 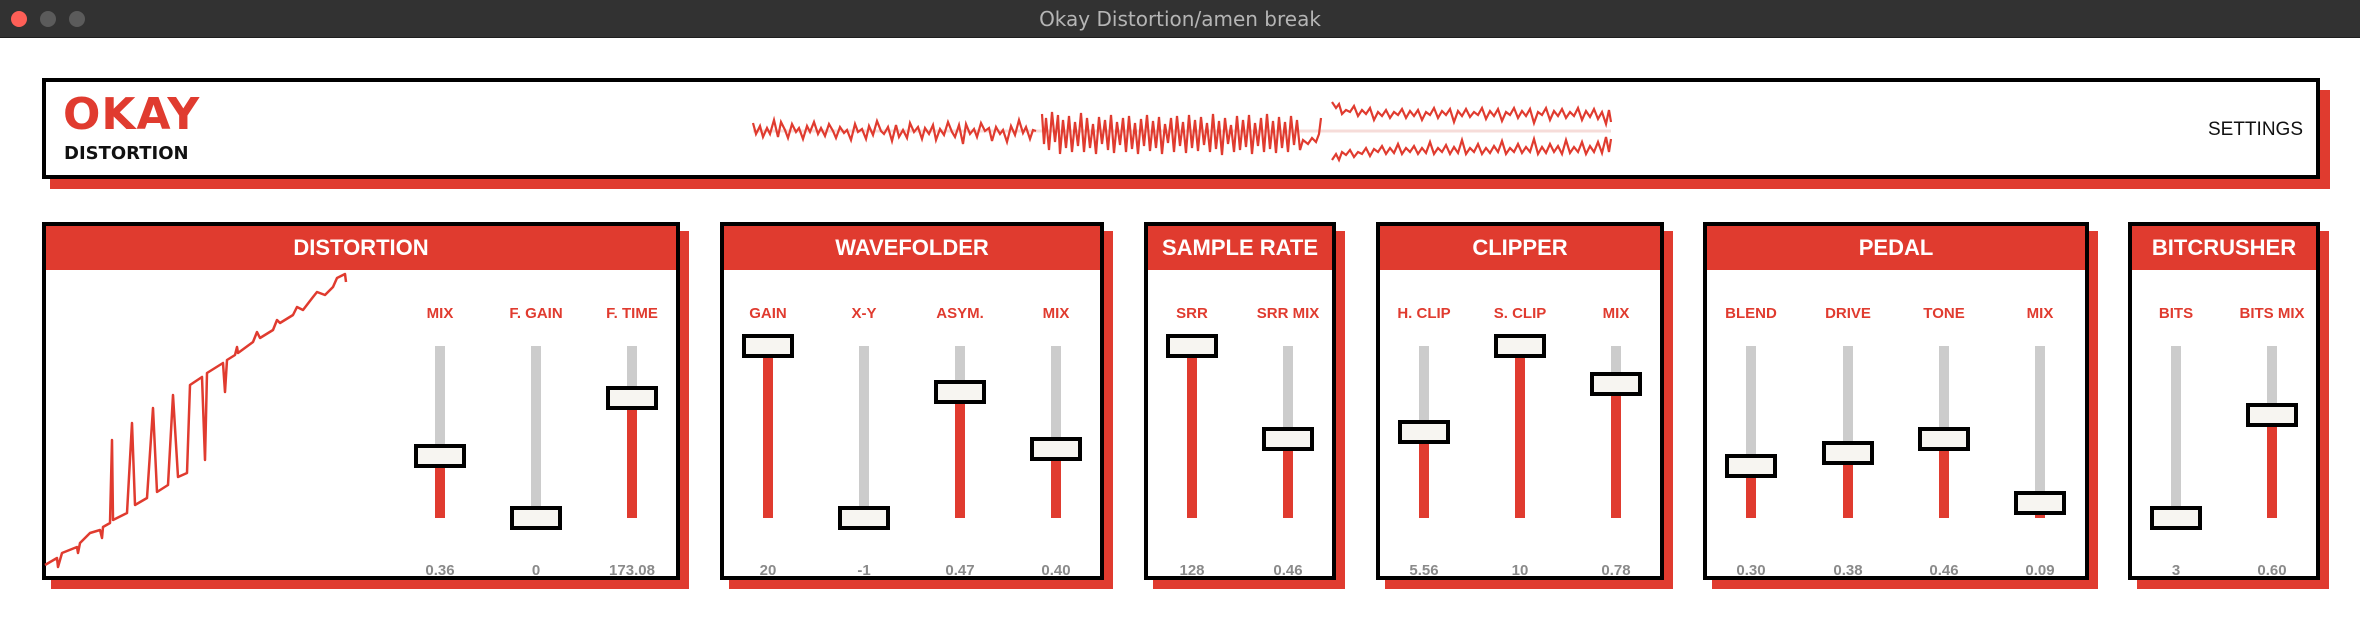 What do you see at coordinates (1616, 383) in the screenshot?
I see `clipper-mix-slider-thumb` at bounding box center [1616, 383].